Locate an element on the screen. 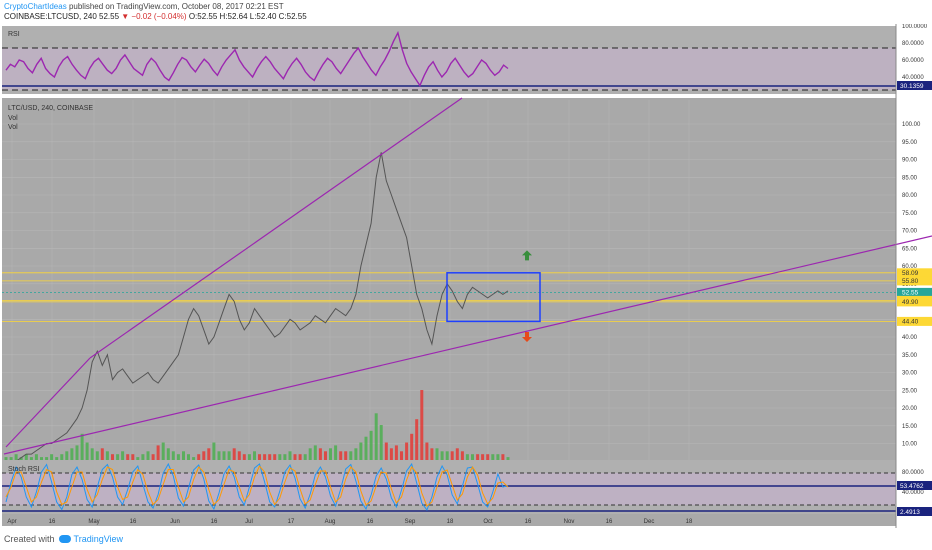 Image resolution: width=932 pixels, height=550 pixels. stoch-k-value: 53.4762 is located at coordinates (912, 486).